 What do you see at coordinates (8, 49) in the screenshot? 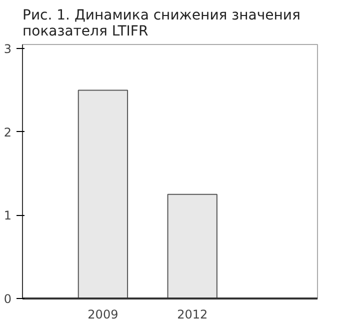
I see `y-tick-label: 3` at bounding box center [8, 49].